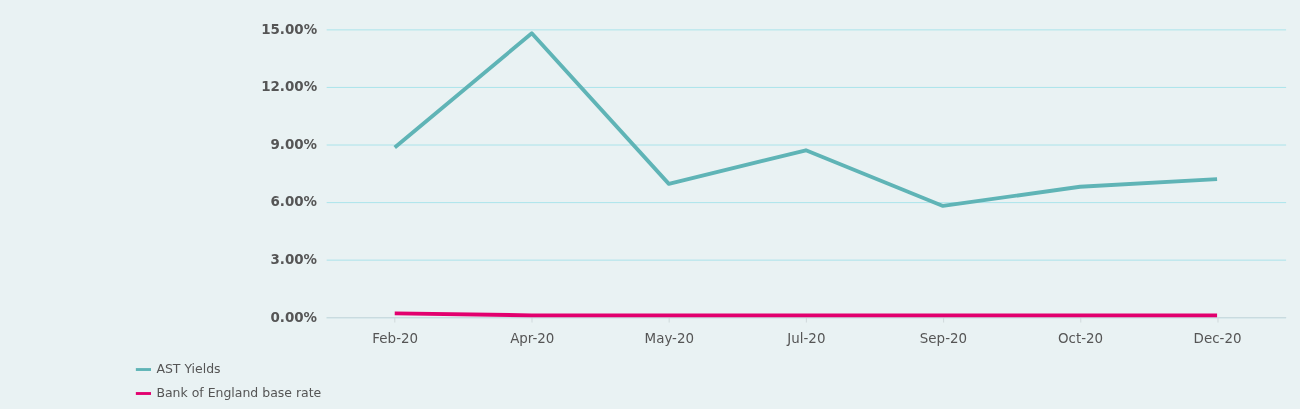 The width and height of the screenshot is (1300, 418). I want to click on x-tick-label: Jul-20, so click(806, 338).